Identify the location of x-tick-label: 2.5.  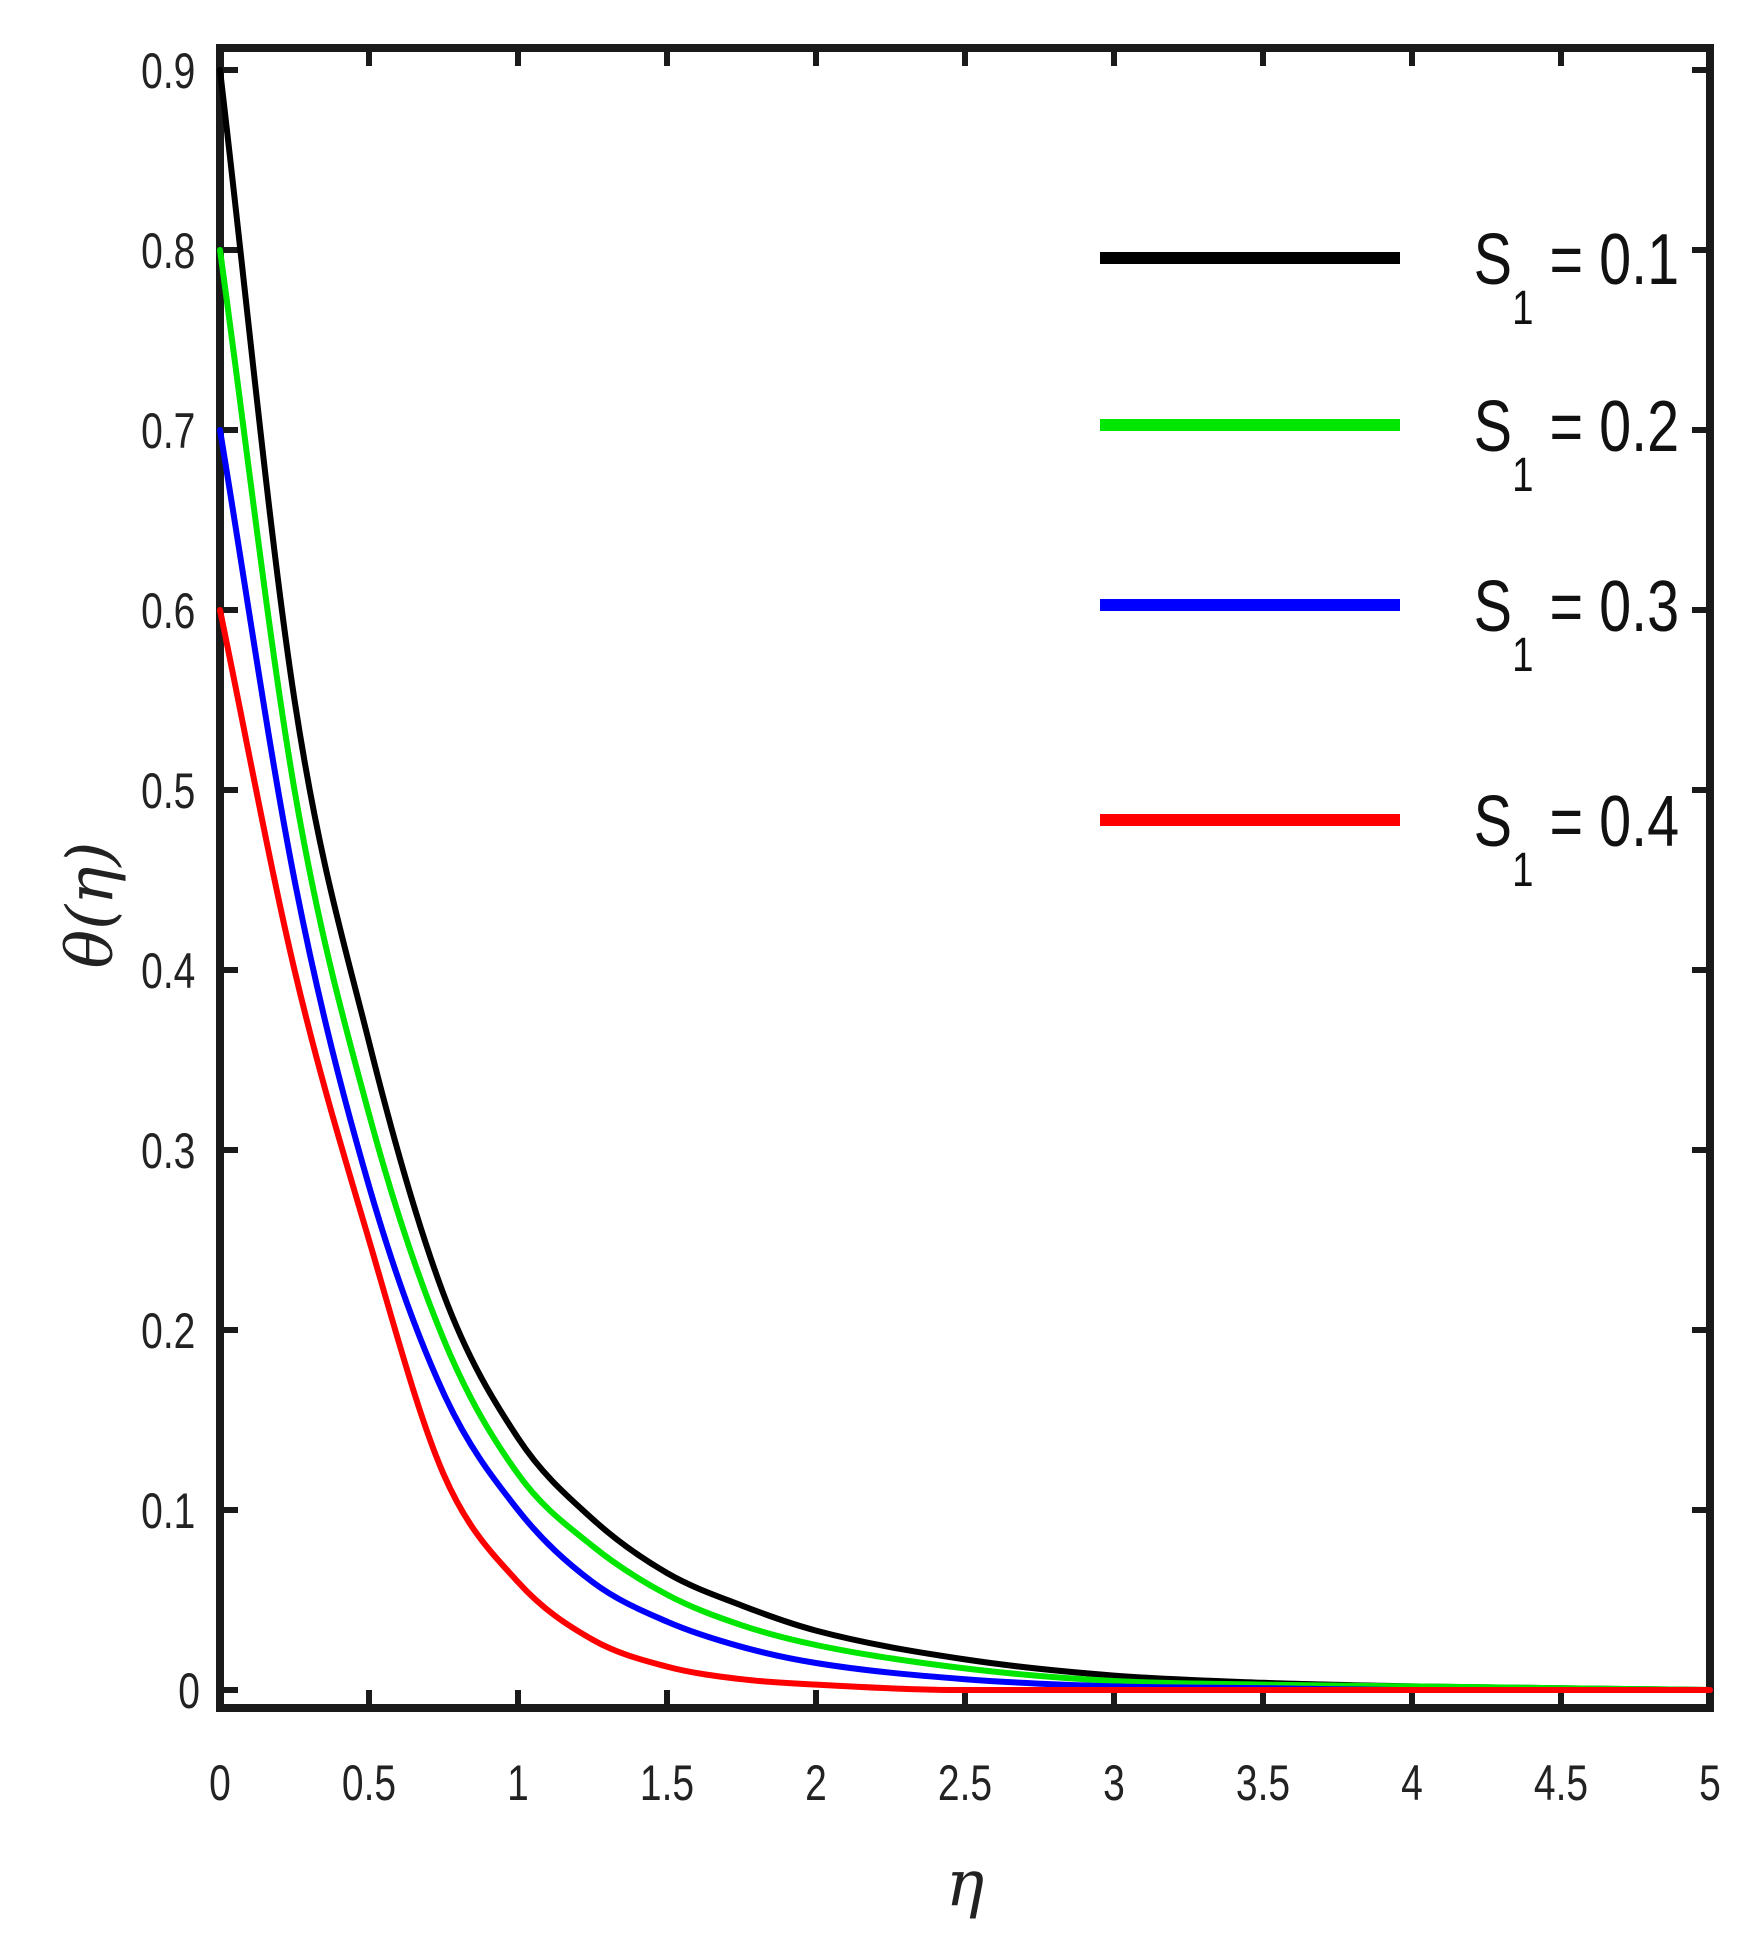
(965, 1782).